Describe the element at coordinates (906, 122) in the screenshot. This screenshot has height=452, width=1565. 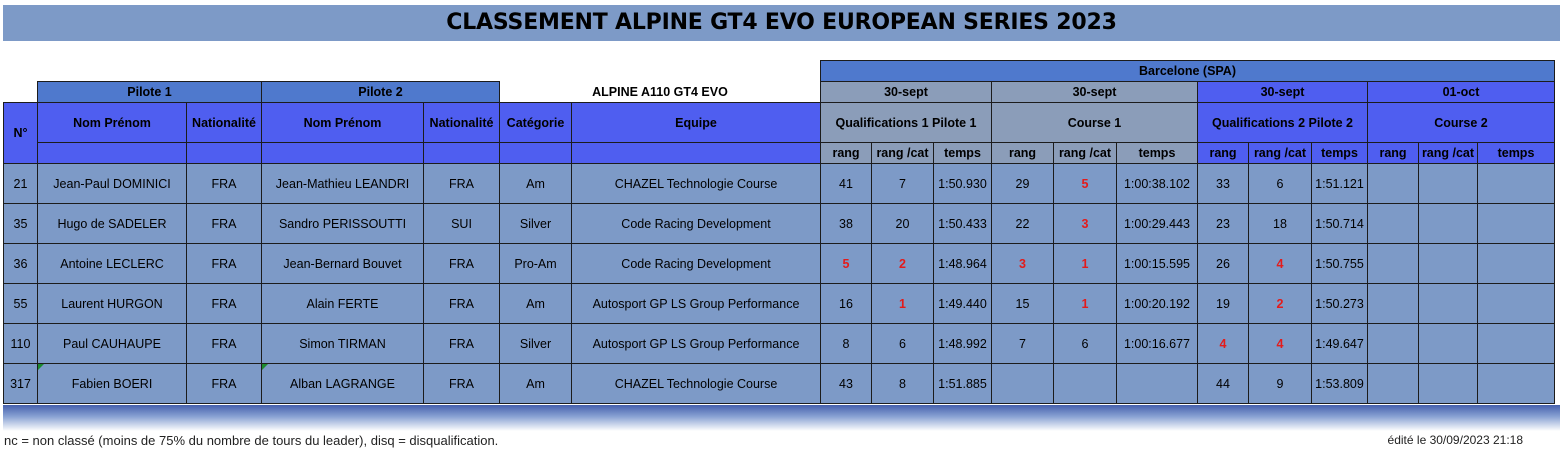
I see `session-q1: Qualifications 1 Pilote 1` at that location.